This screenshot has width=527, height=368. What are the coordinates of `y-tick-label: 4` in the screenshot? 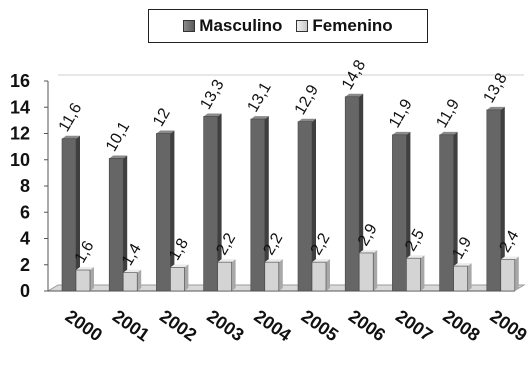 It's located at (25, 239).